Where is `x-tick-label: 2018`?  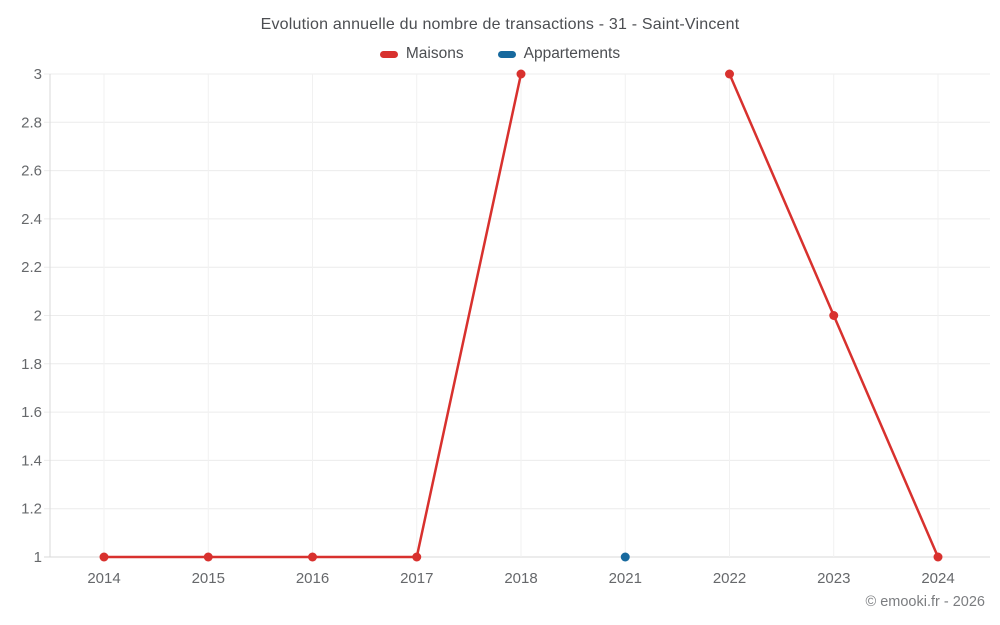
x-tick-label: 2018 is located at coordinates (520, 578).